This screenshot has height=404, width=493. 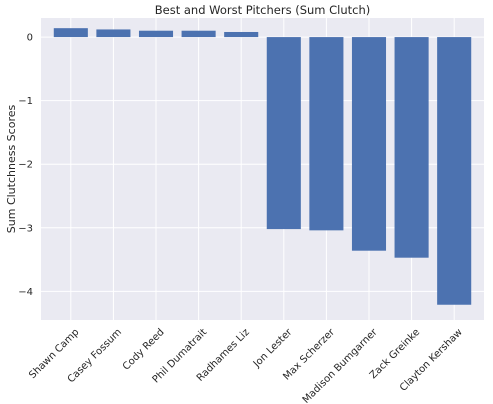 What do you see at coordinates (25, 292) in the screenshot?
I see `y-tick-label: −4` at bounding box center [25, 292].